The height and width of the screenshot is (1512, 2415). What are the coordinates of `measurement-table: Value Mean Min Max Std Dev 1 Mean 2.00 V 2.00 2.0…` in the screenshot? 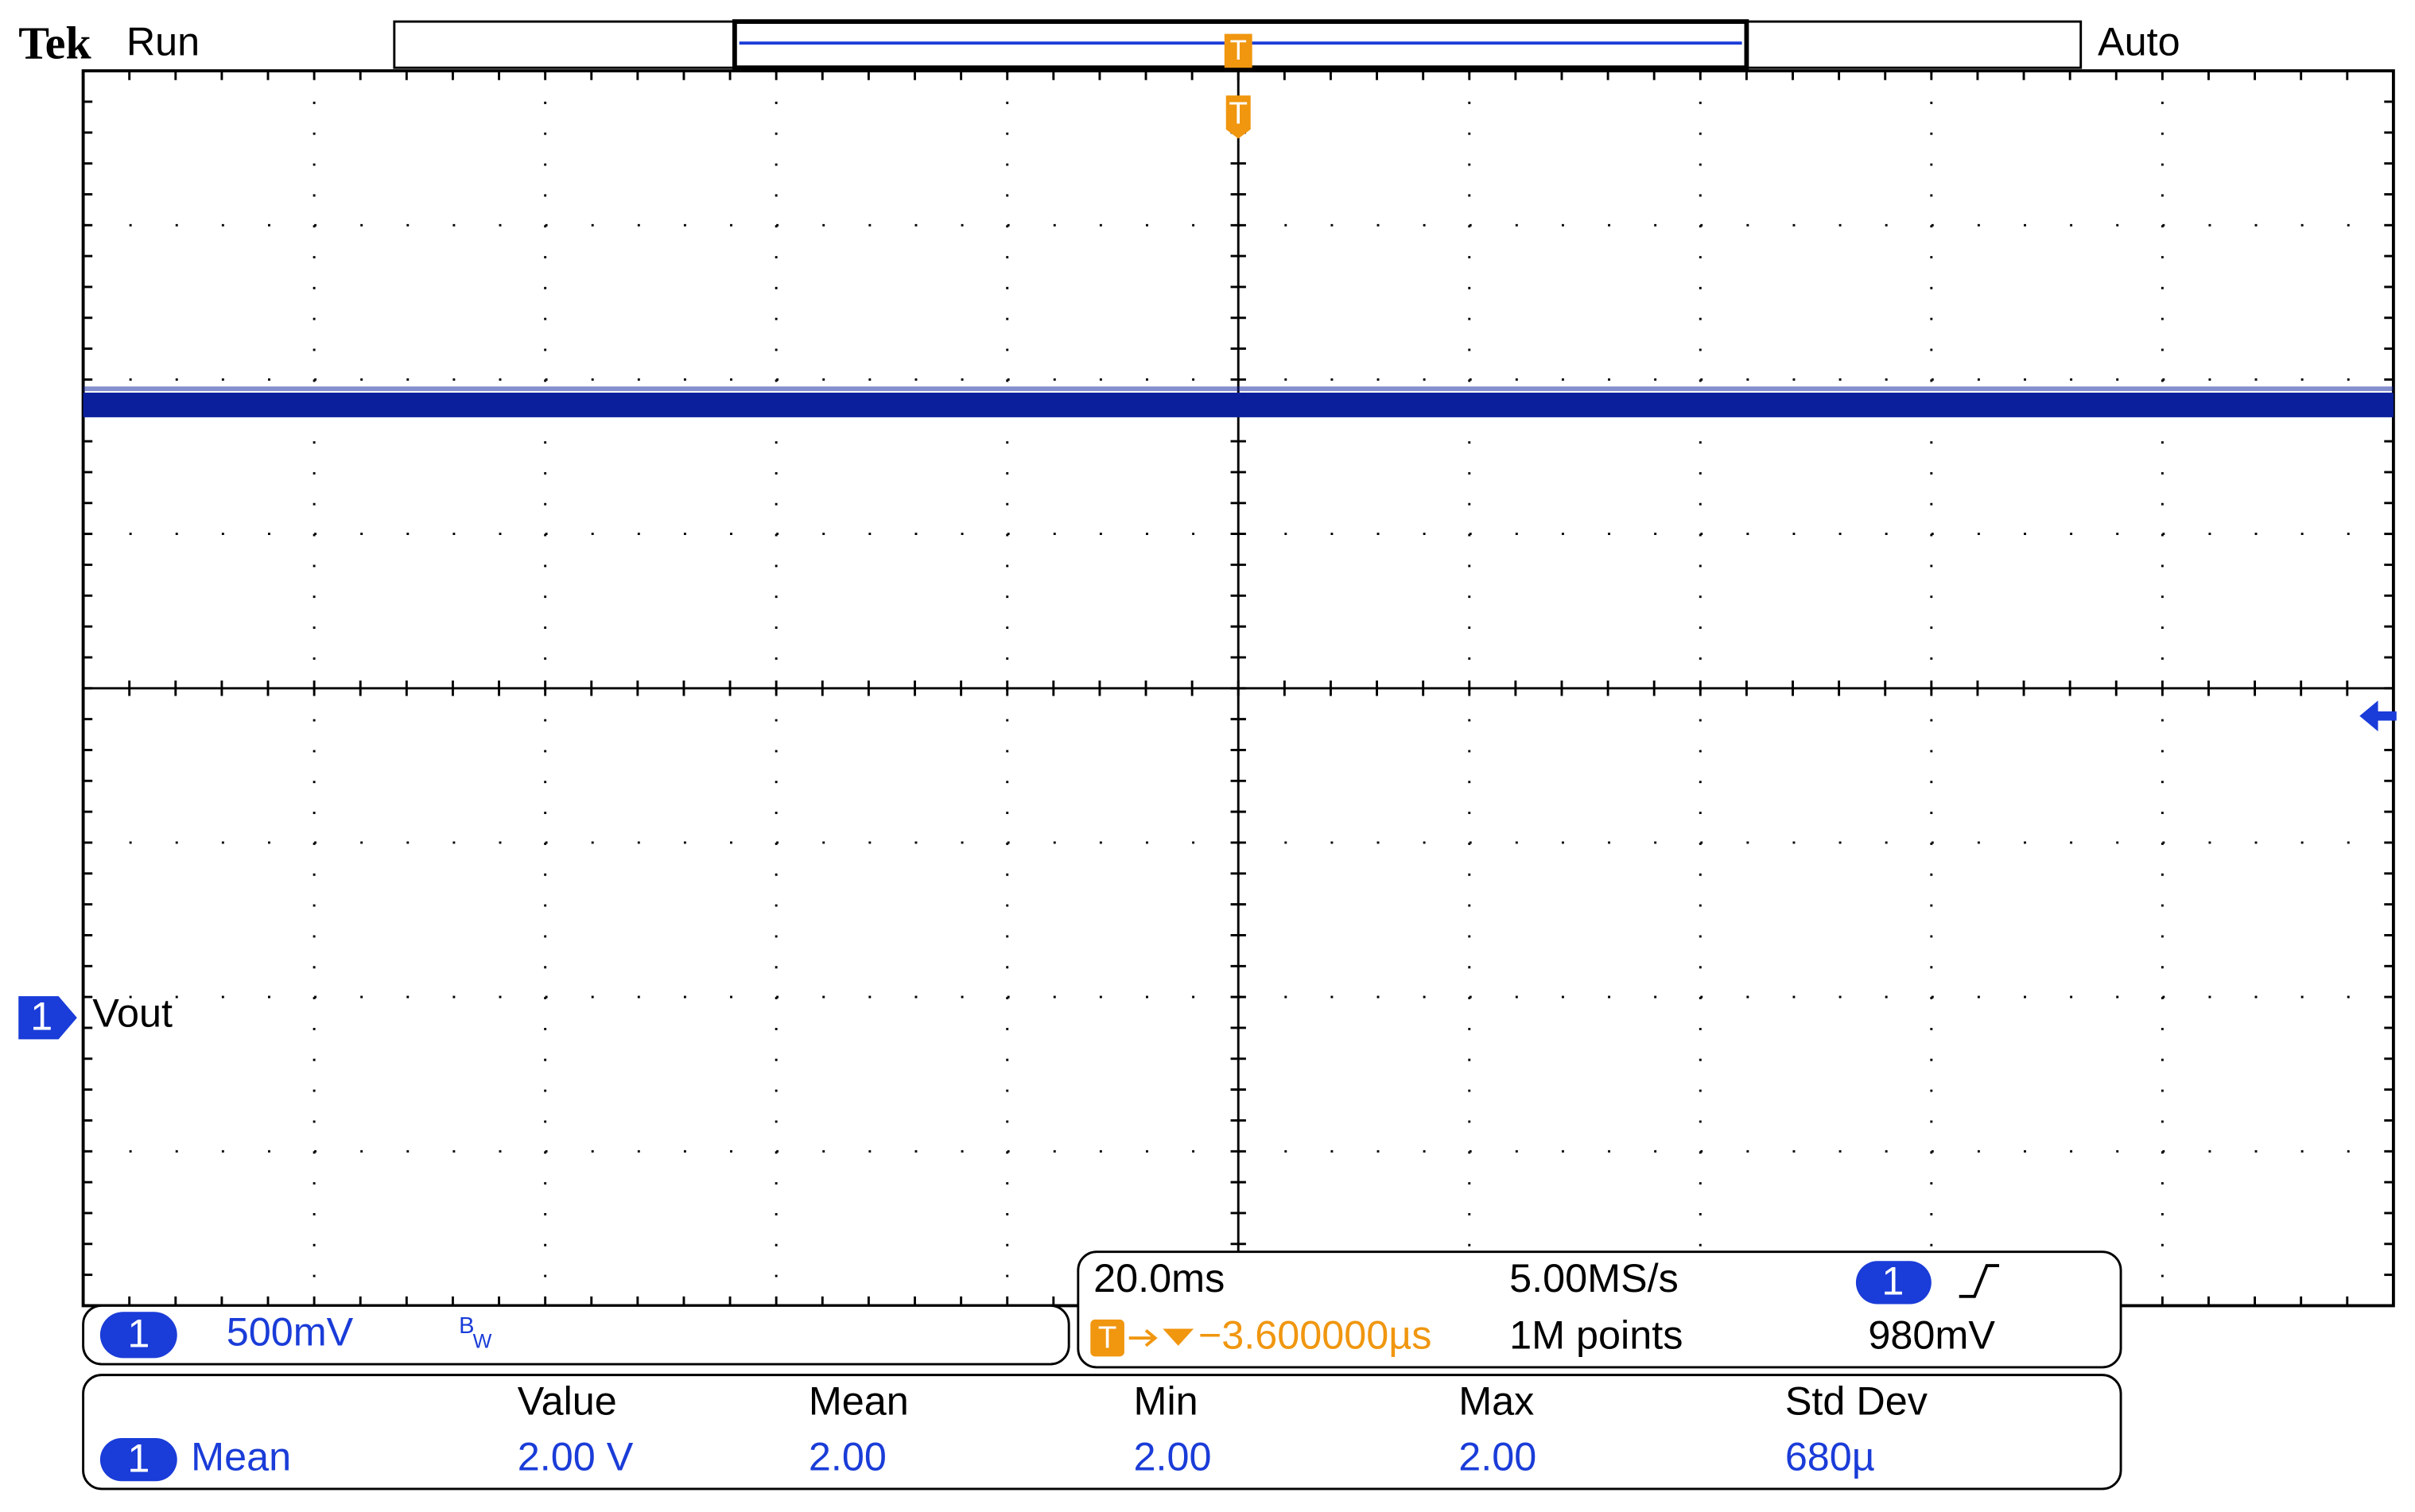 It's located at (1014, 1430).